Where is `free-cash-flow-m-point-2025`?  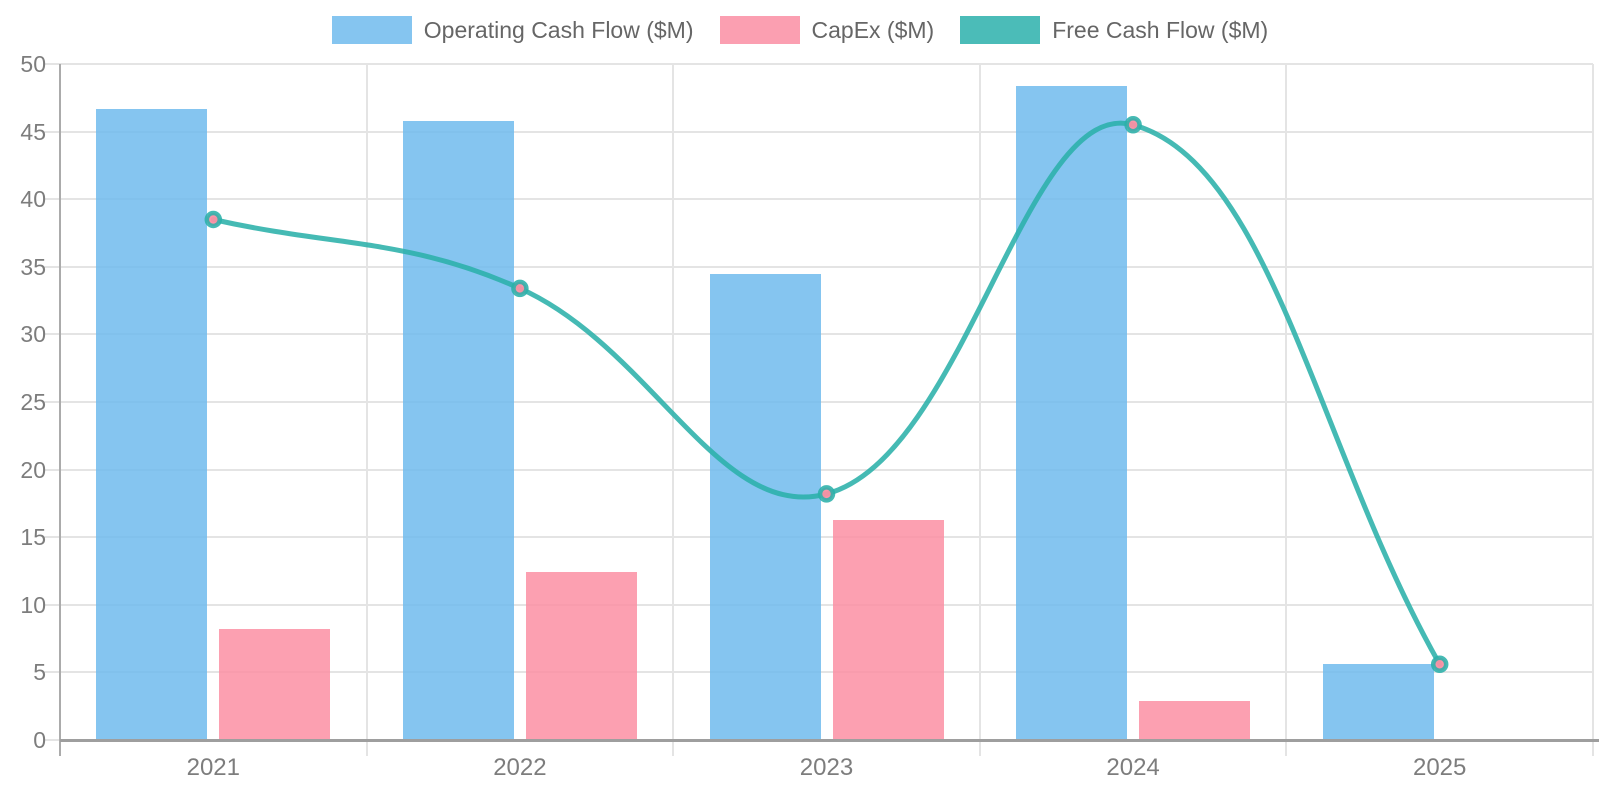 free-cash-flow-m-point-2025 is located at coordinates (1439, 664).